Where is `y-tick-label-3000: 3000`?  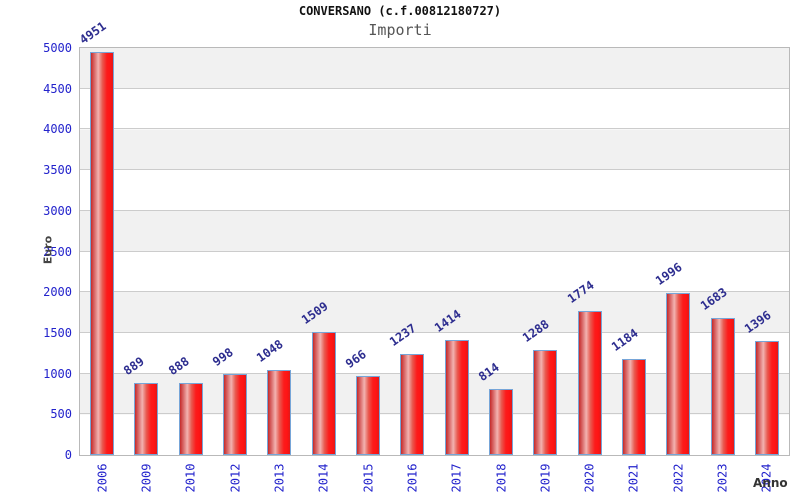
y-tick-label-3000: 3000 is located at coordinates (57, 210).